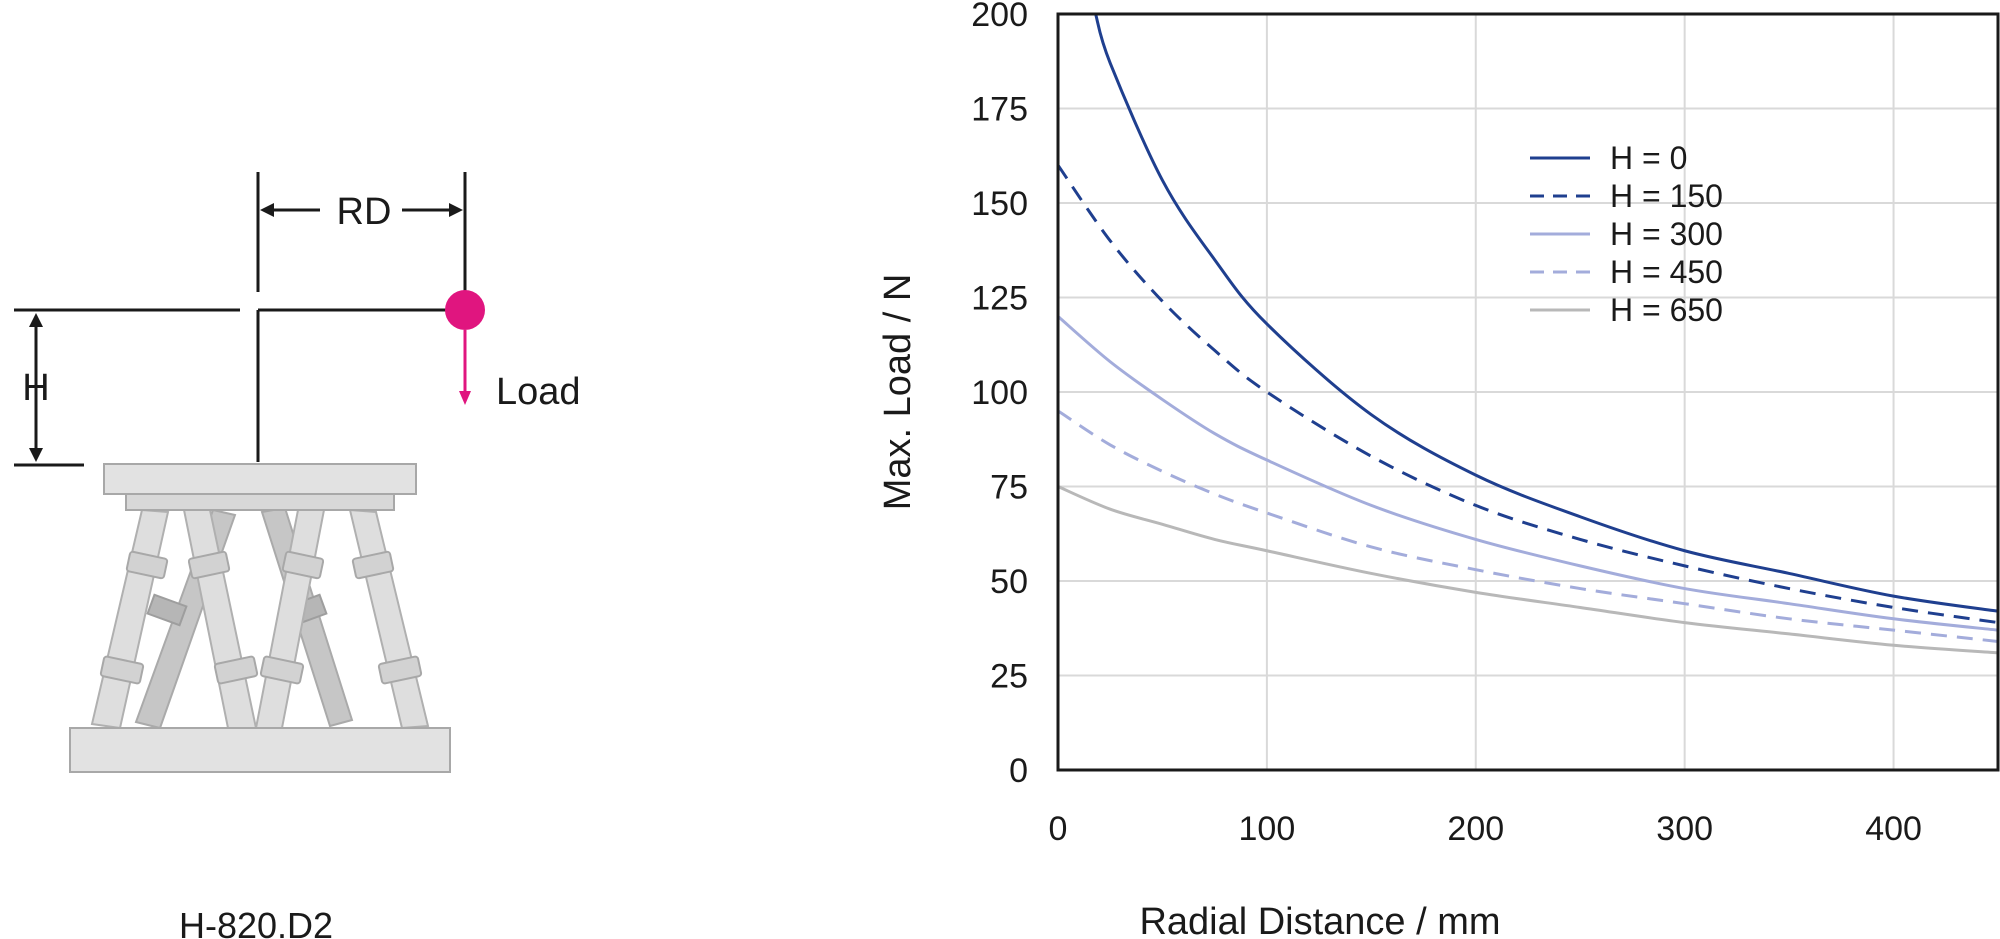 Image resolution: width=2000 pixels, height=939 pixels. What do you see at coordinates (260, 618) in the screenshot?
I see `hexapod-body` at bounding box center [260, 618].